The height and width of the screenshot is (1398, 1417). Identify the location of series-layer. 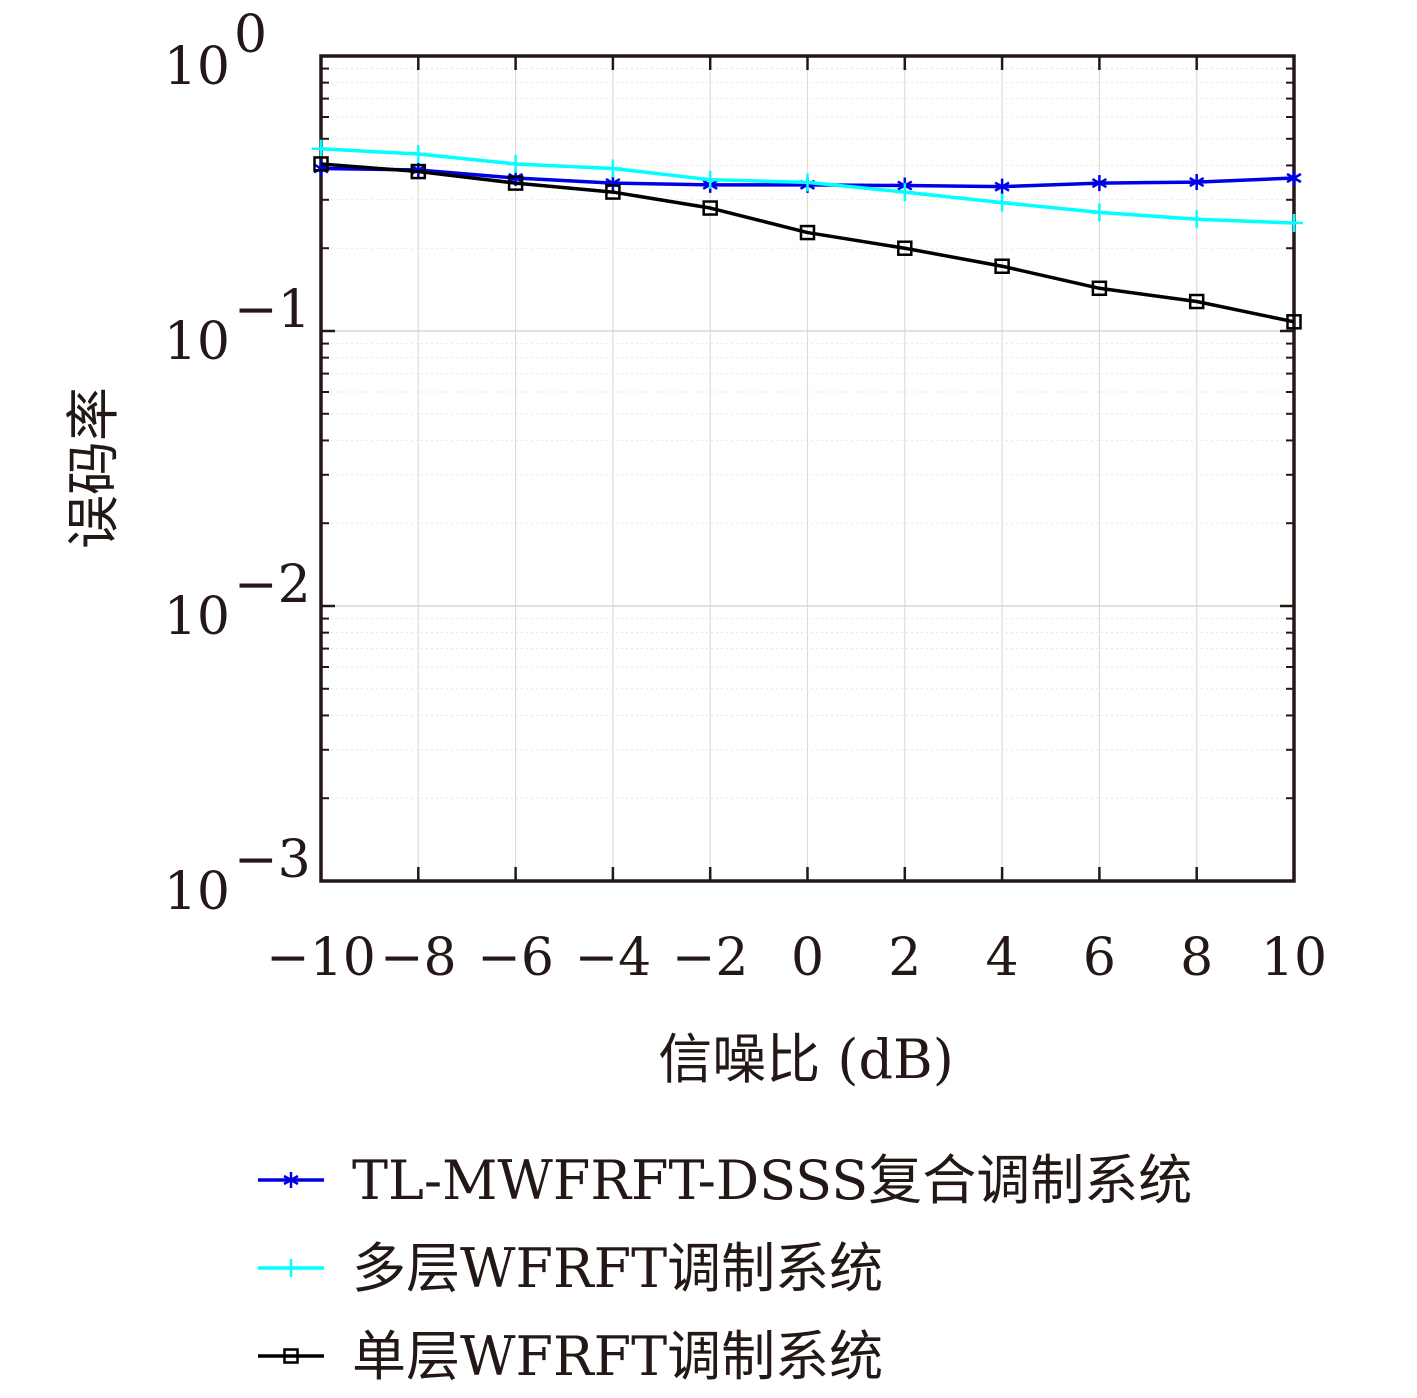
(807, 234).